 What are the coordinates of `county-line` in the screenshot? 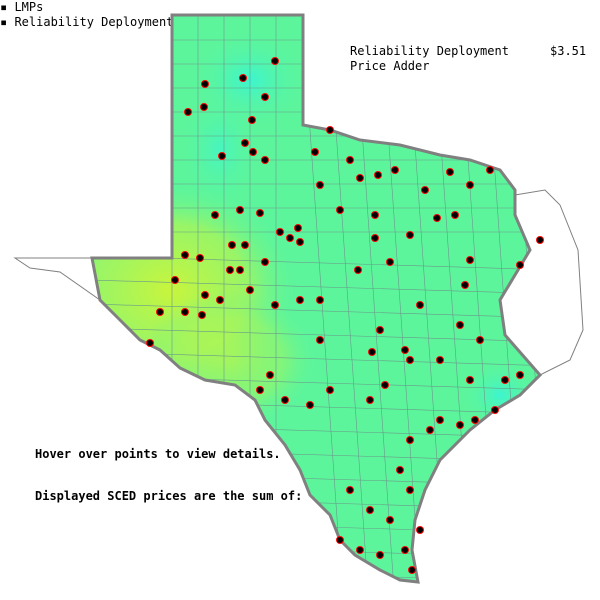 It's located at (316, 359).